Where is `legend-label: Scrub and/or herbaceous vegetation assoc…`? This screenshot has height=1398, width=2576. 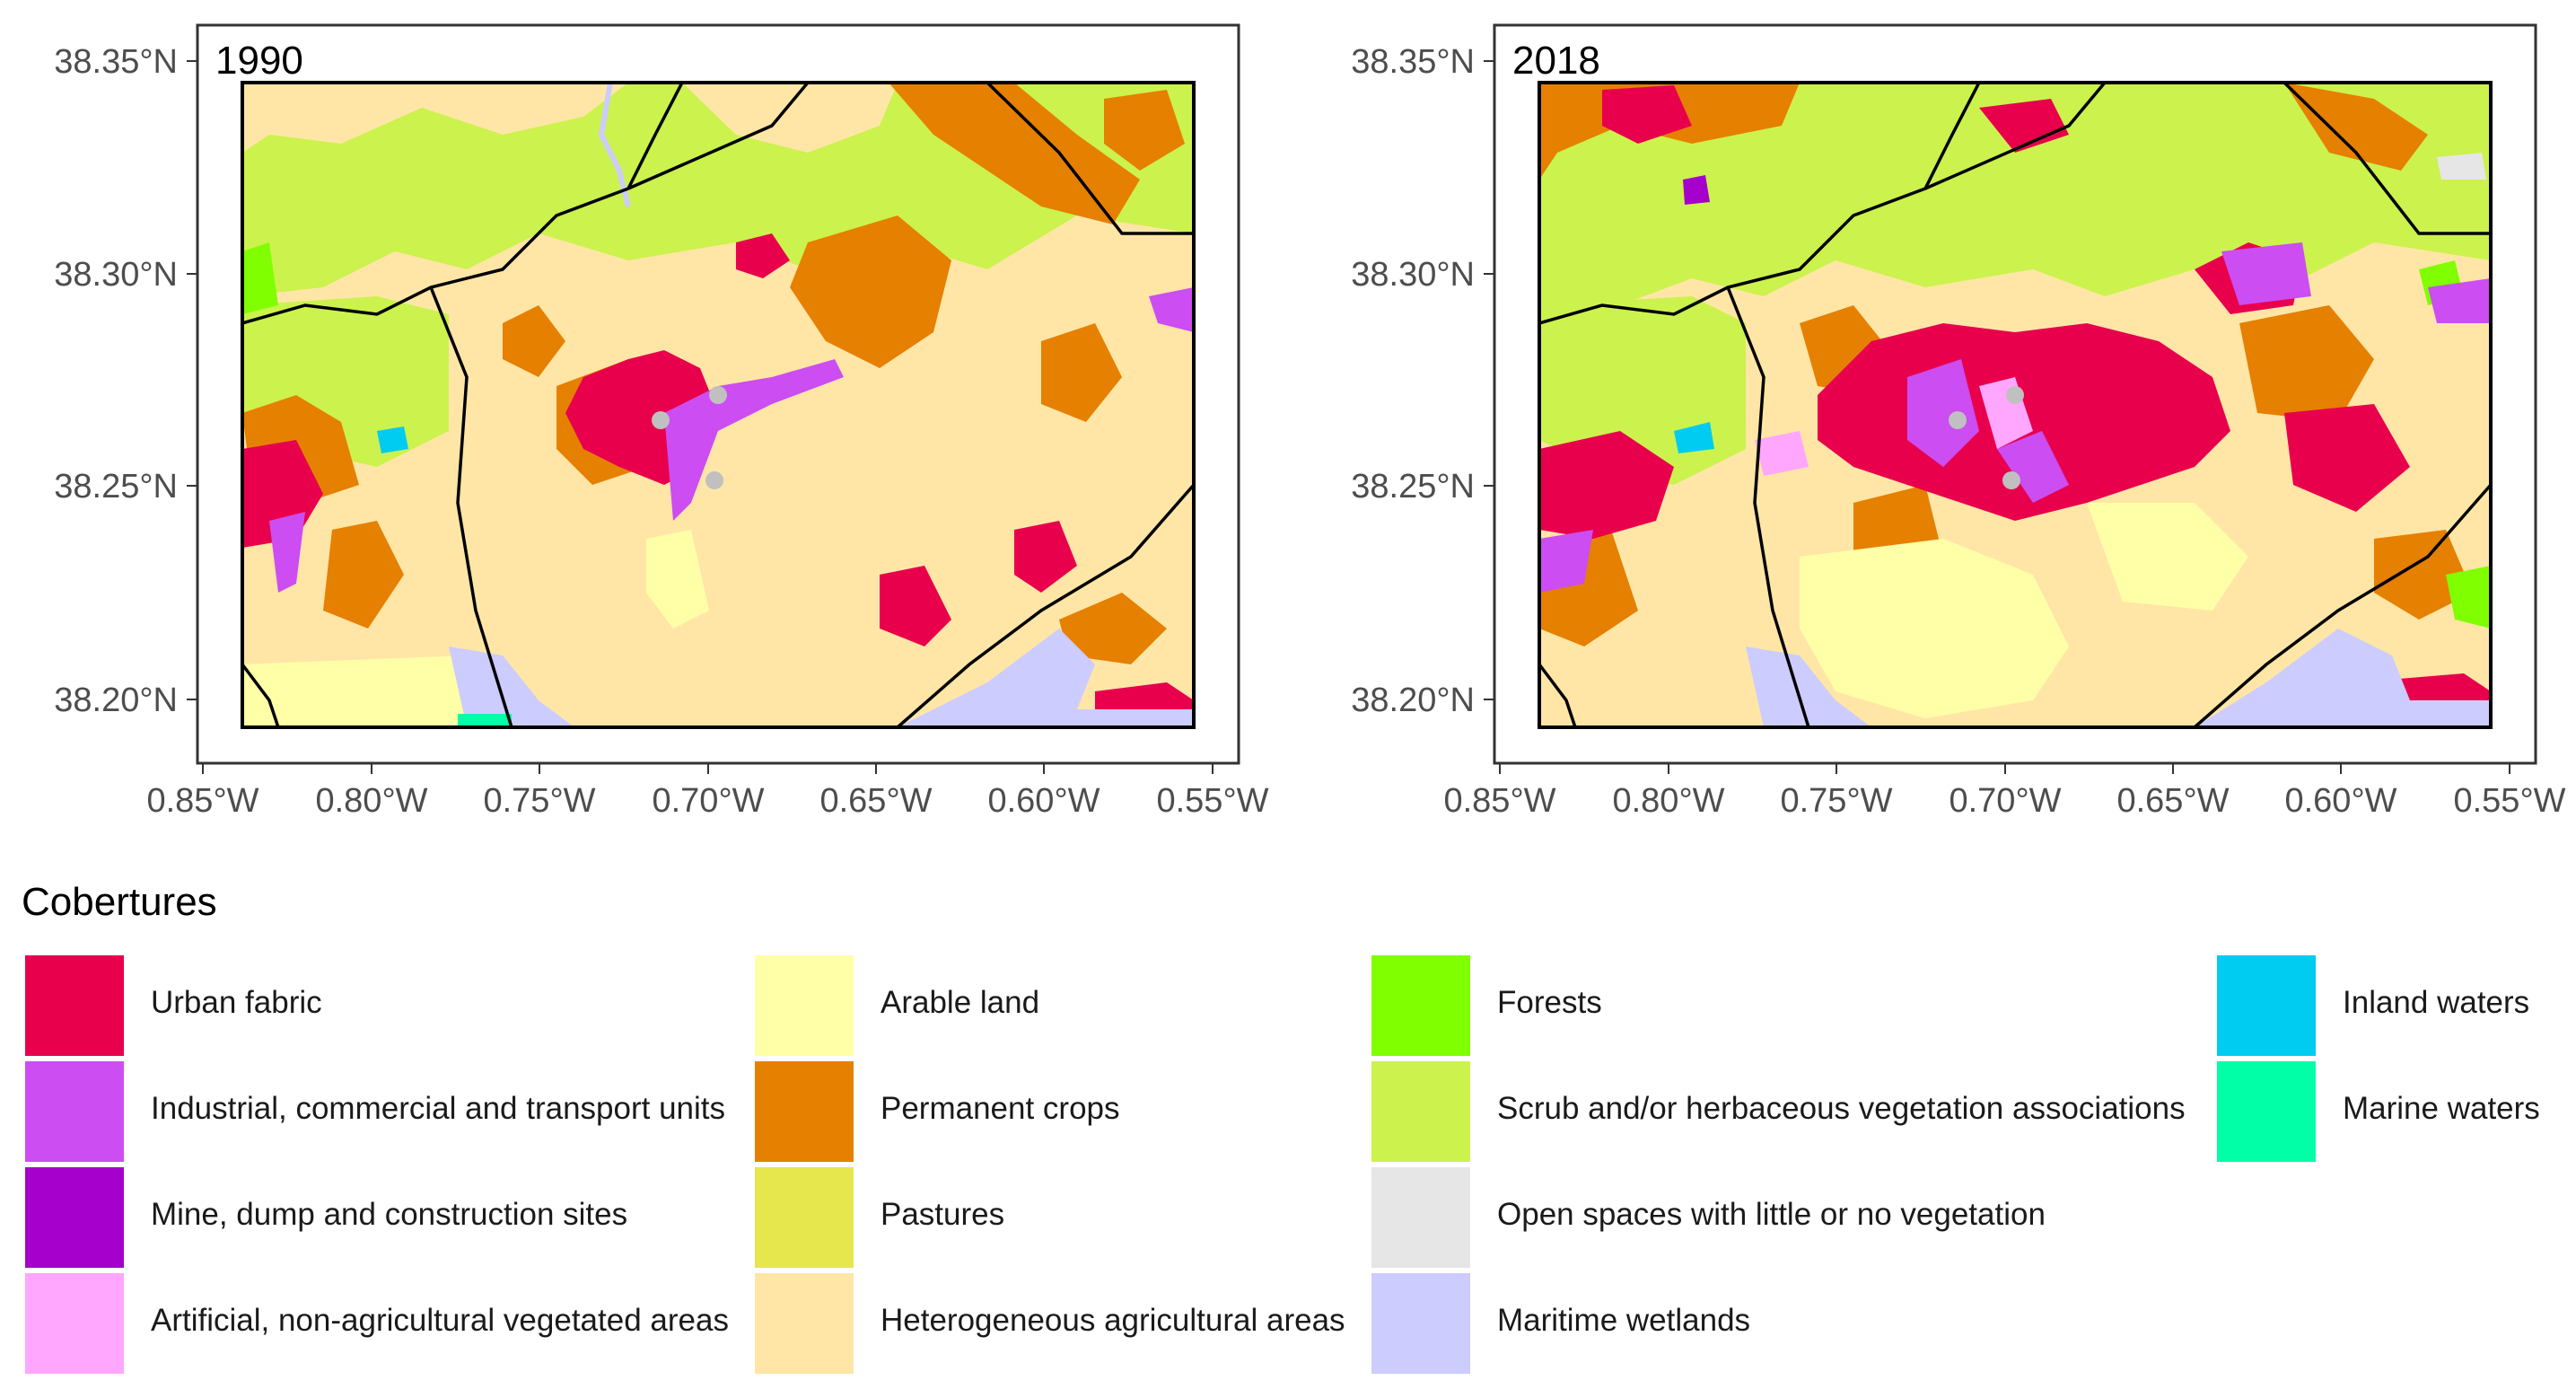 legend-label: Scrub and/or herbaceous vegetation assoc… is located at coordinates (1841, 1108).